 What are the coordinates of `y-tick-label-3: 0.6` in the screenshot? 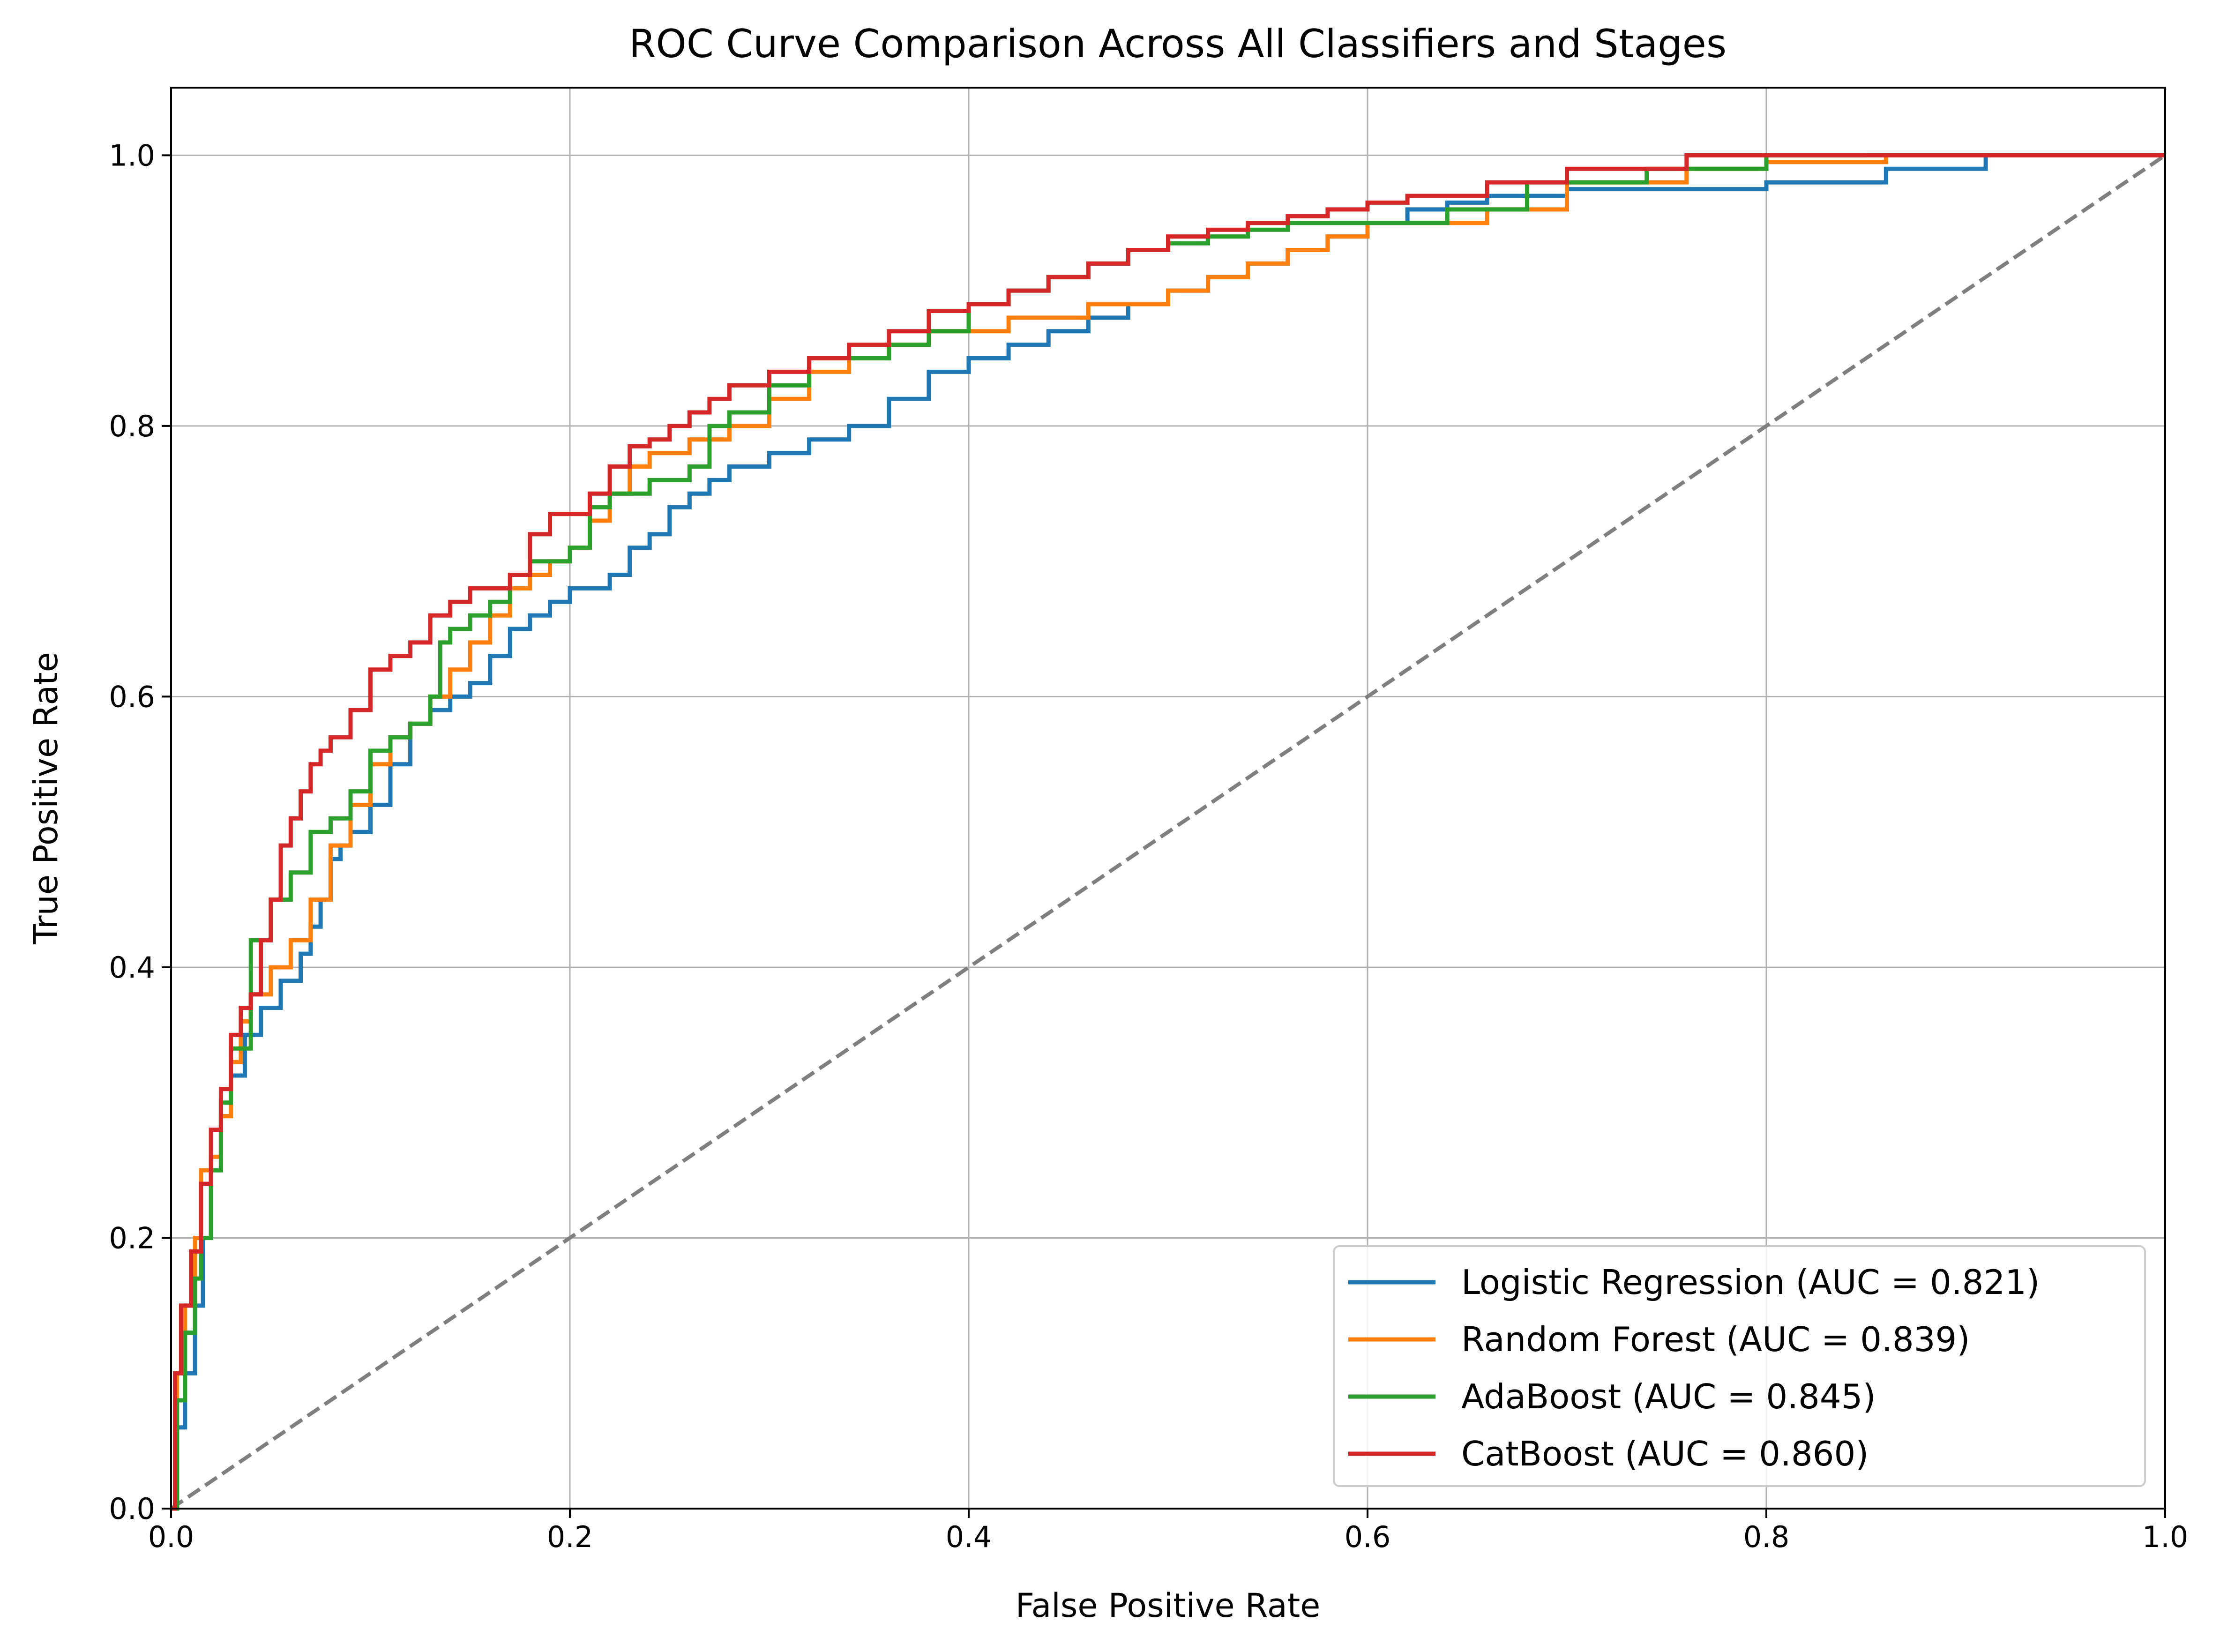 It's located at (132, 697).